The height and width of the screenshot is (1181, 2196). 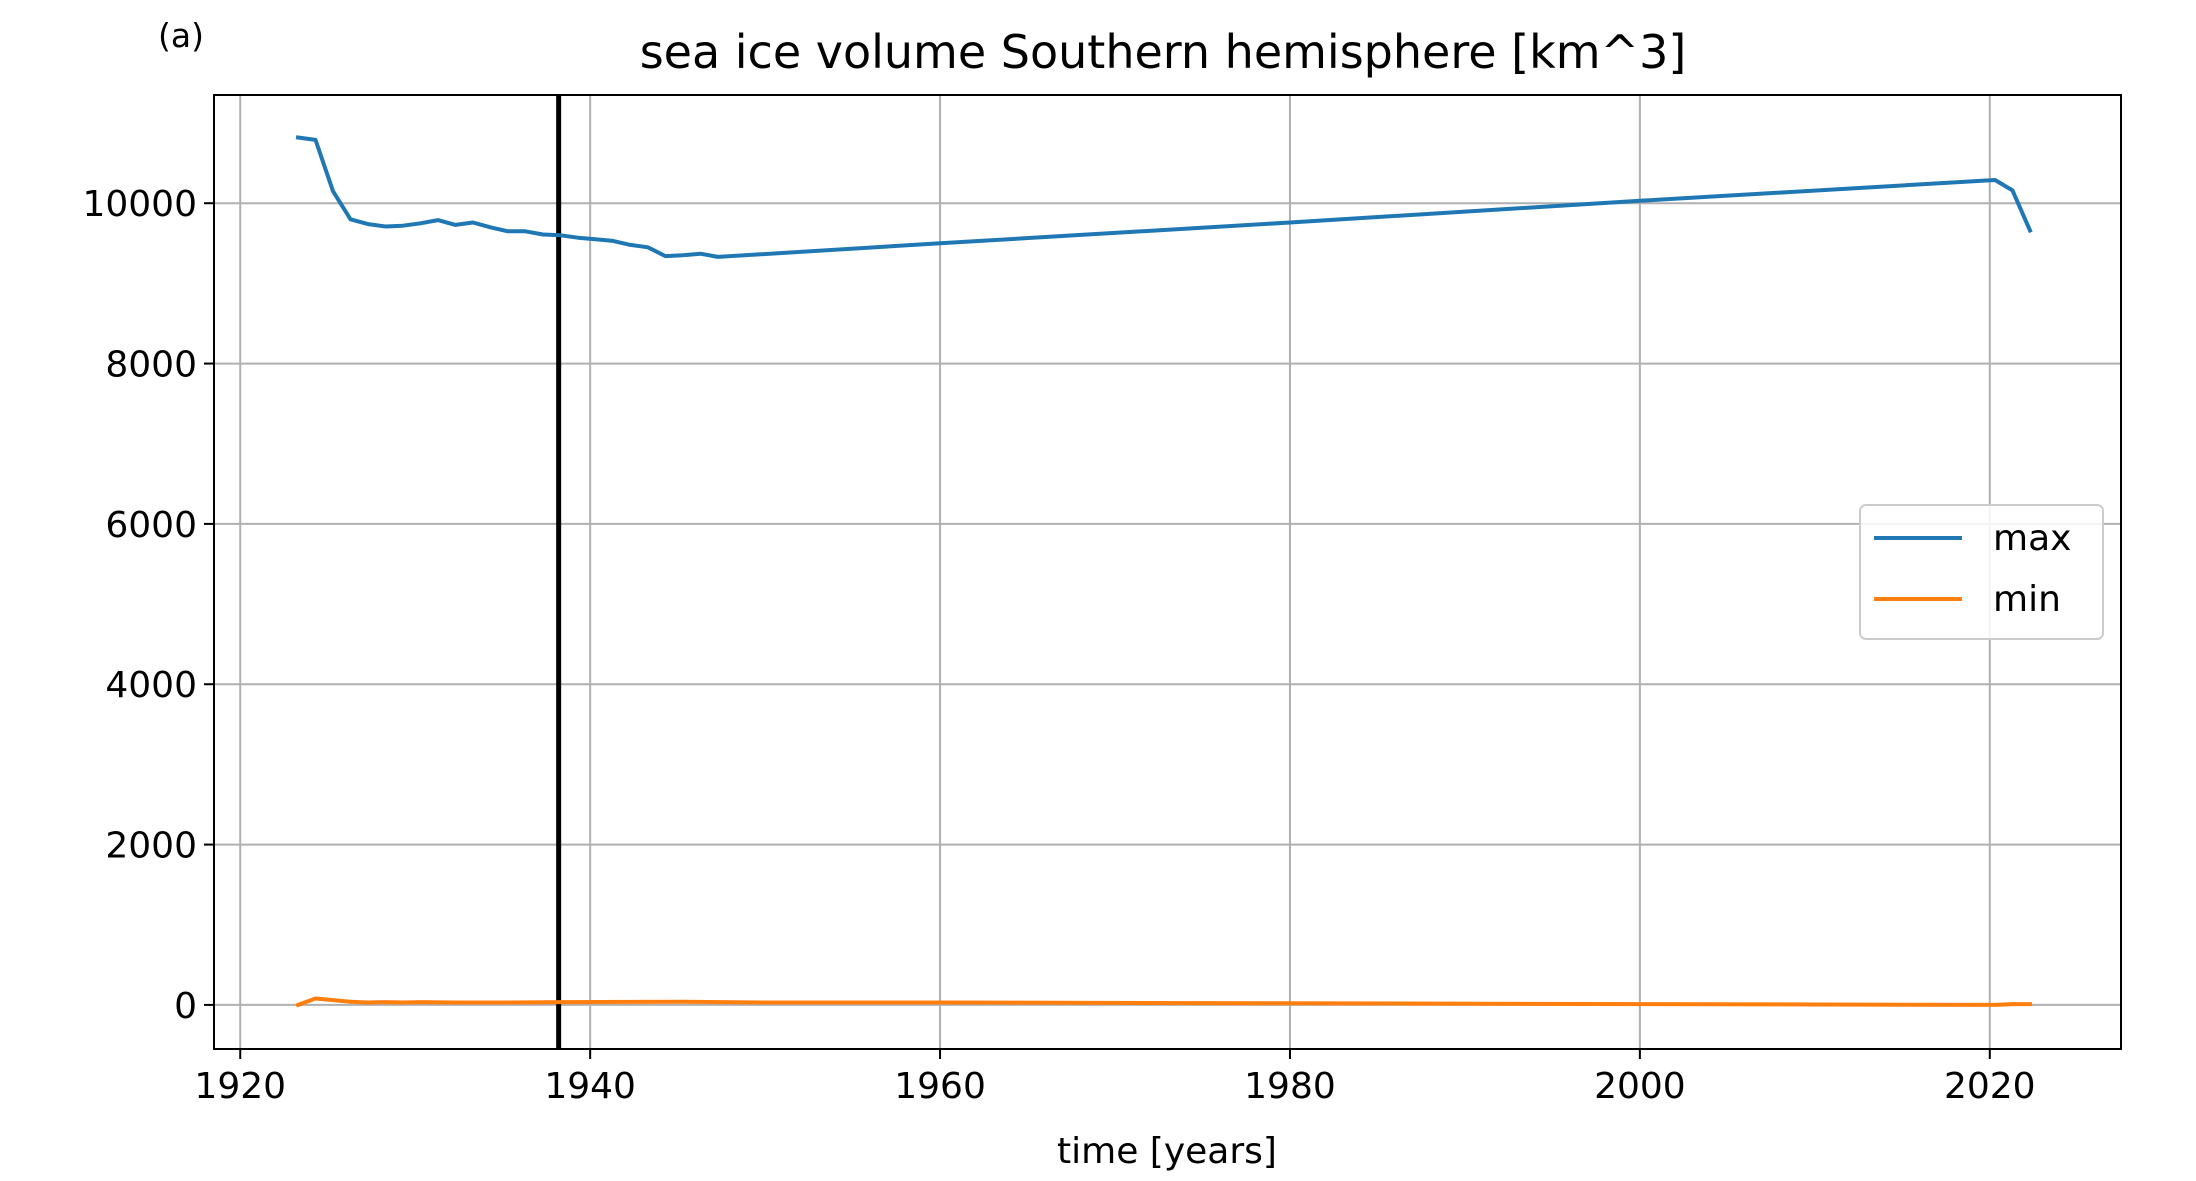 What do you see at coordinates (151, 846) in the screenshot?
I see `y-tick-label: 2000` at bounding box center [151, 846].